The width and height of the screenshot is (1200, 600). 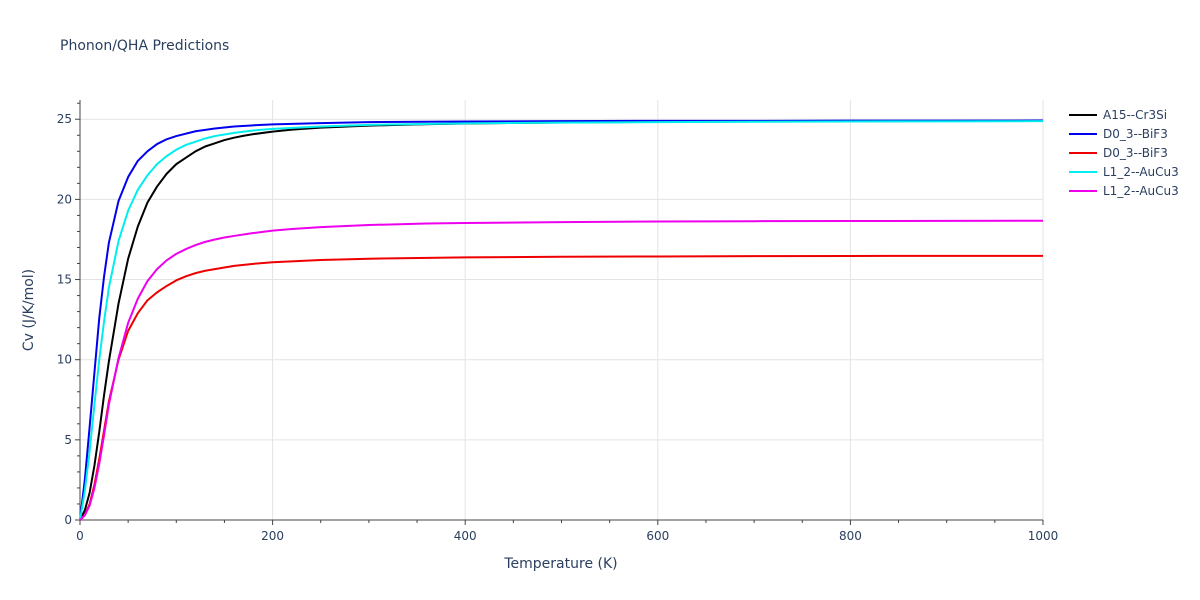 What do you see at coordinates (64, 280) in the screenshot?
I see `y-tick-label: 15` at bounding box center [64, 280].